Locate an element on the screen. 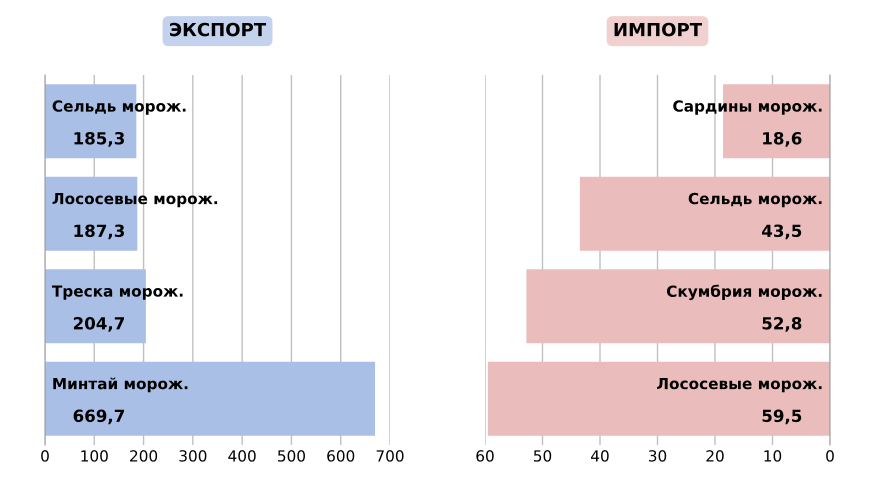  data-label: 204,7 is located at coordinates (99, 324).